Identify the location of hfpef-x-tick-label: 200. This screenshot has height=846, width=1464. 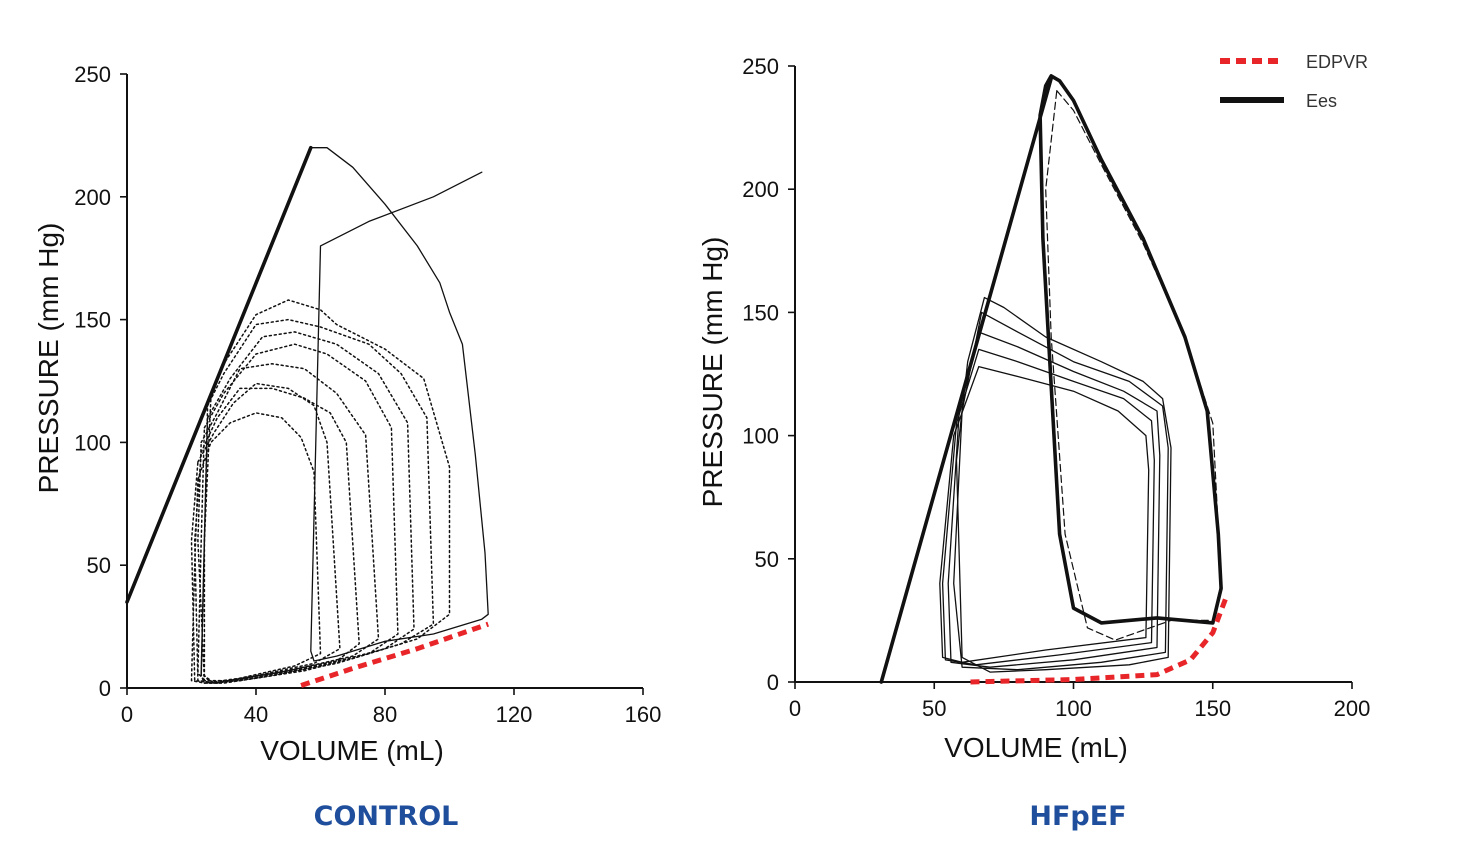
(1352, 708).